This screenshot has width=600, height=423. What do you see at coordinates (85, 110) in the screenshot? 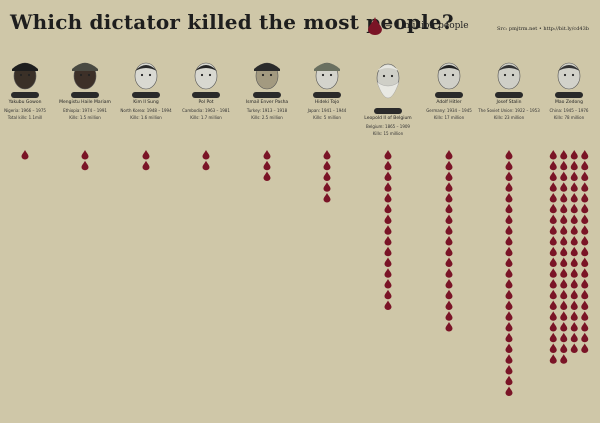
I see `dictator-country-years: Ethiopia: 1974 – 1991` at bounding box center [85, 110].